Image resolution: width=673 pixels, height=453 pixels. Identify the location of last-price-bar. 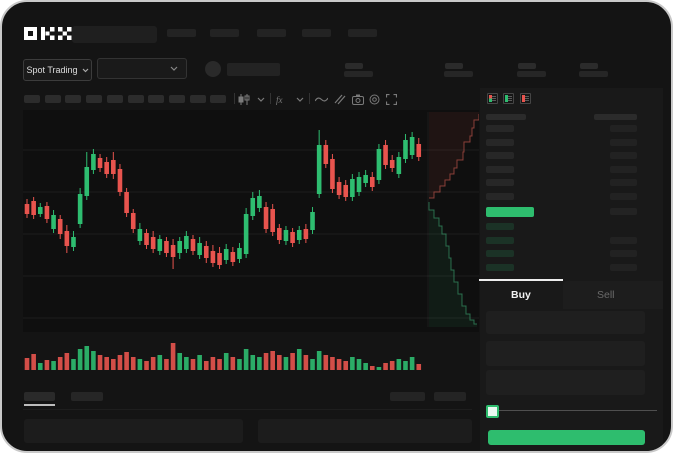
(510, 212).